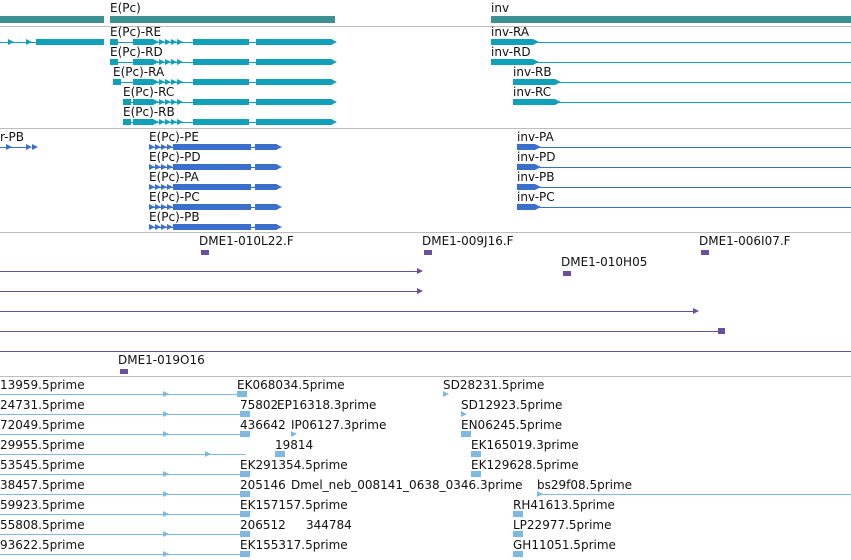 The height and width of the screenshot is (560, 851). What do you see at coordinates (536, 157) in the screenshot?
I see `cds-label: inv-PD` at bounding box center [536, 157].